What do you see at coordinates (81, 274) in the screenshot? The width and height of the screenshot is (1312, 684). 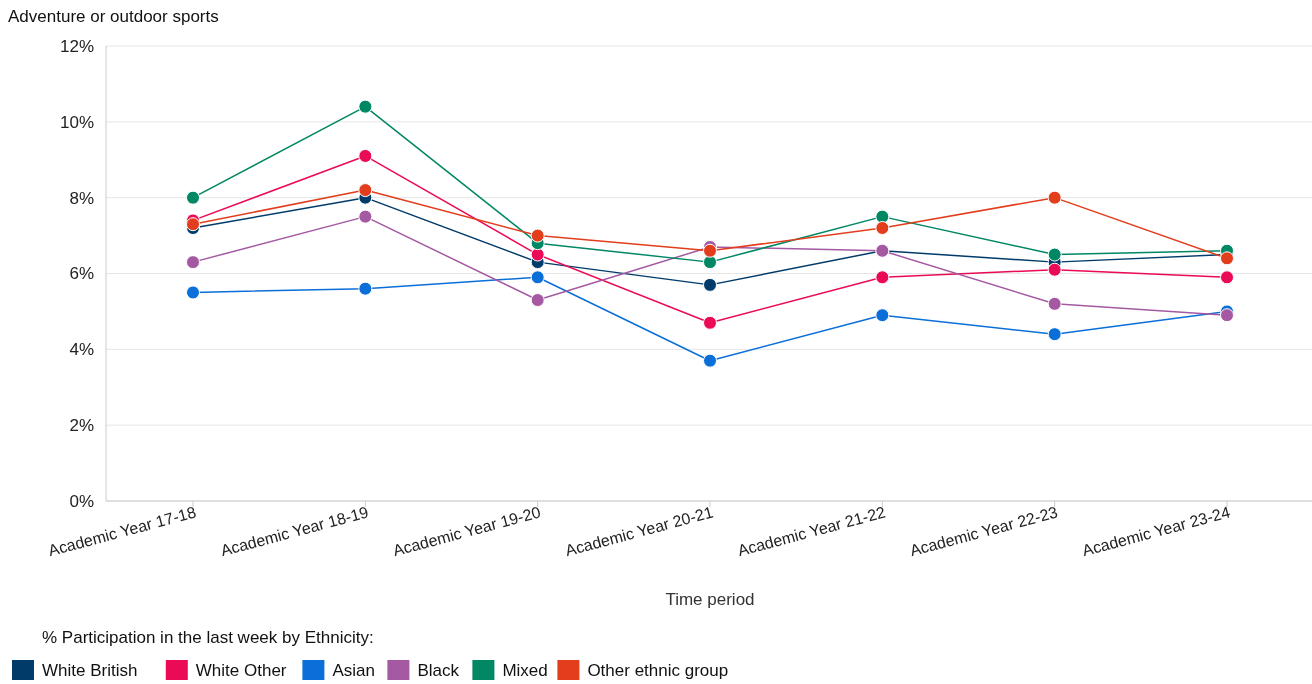 I see `y-tick-label: 6%` at bounding box center [81, 274].